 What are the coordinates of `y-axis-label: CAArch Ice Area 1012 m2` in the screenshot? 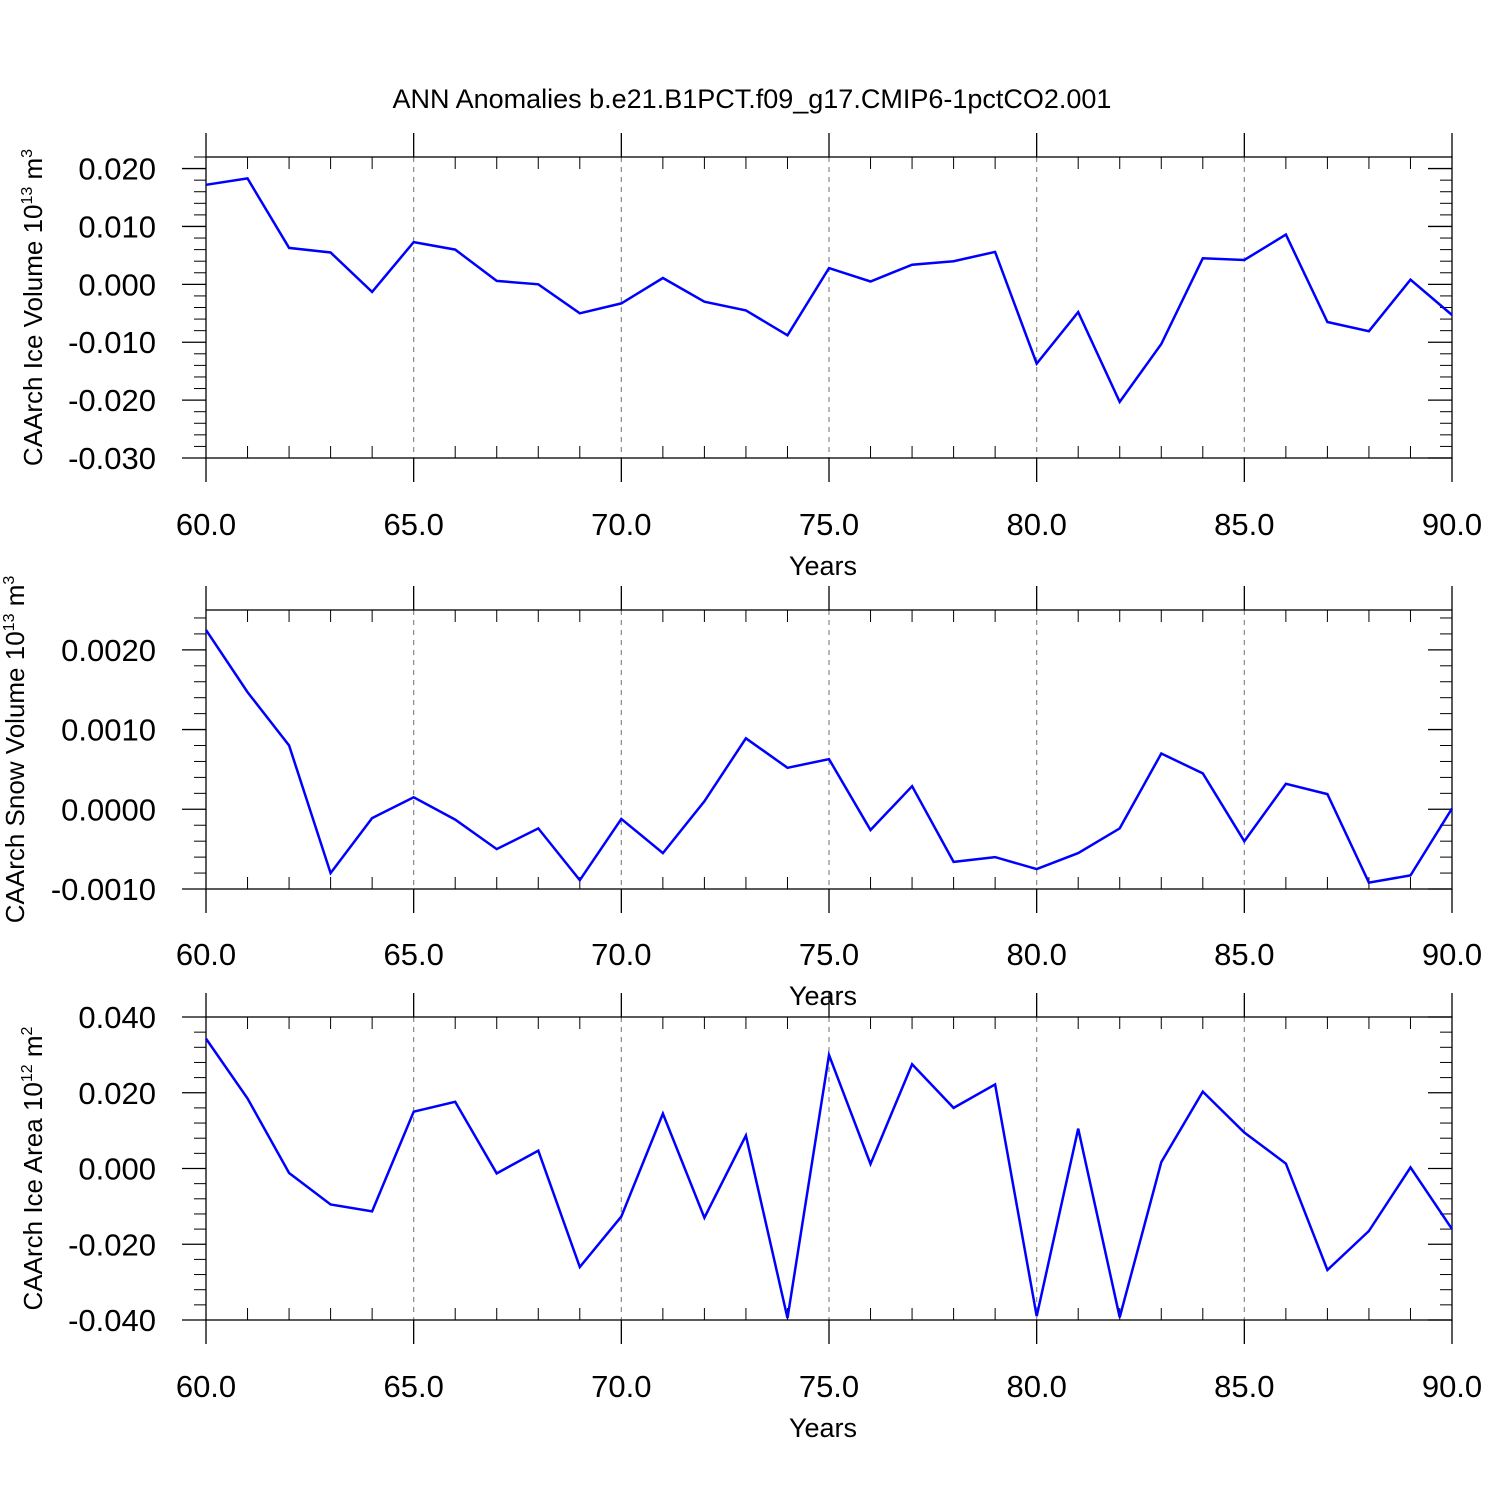 It's located at (33, 1168).